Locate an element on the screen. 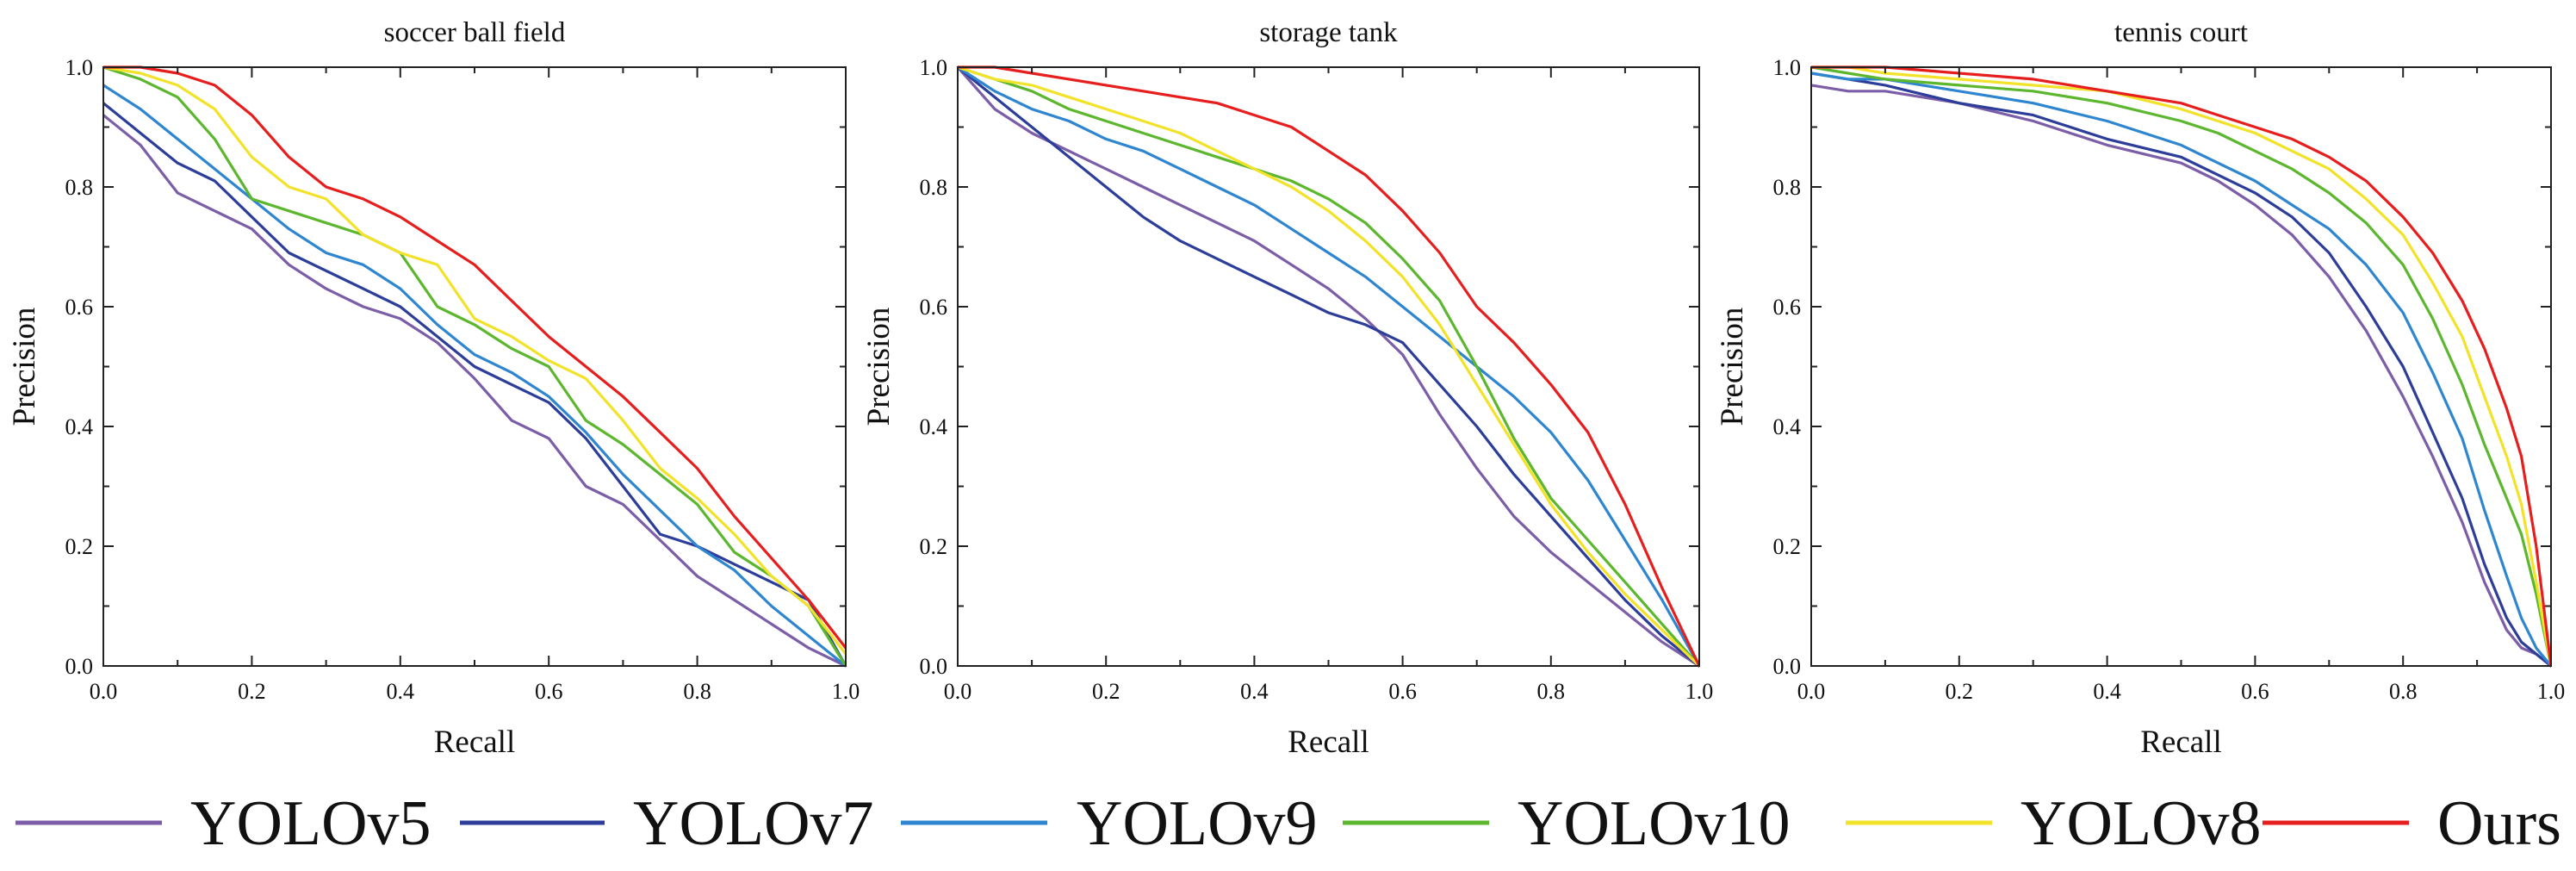 The image size is (2576, 871). legend-label: YOLOv10 is located at coordinates (1654, 823).